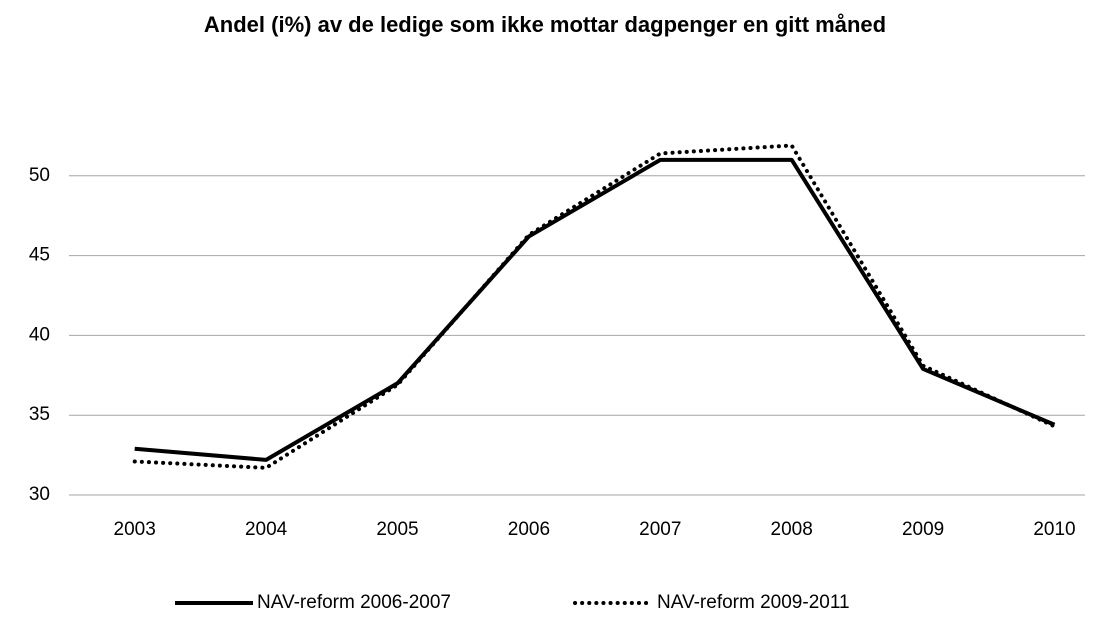  I want to click on y-tick-label: 45, so click(39, 255).